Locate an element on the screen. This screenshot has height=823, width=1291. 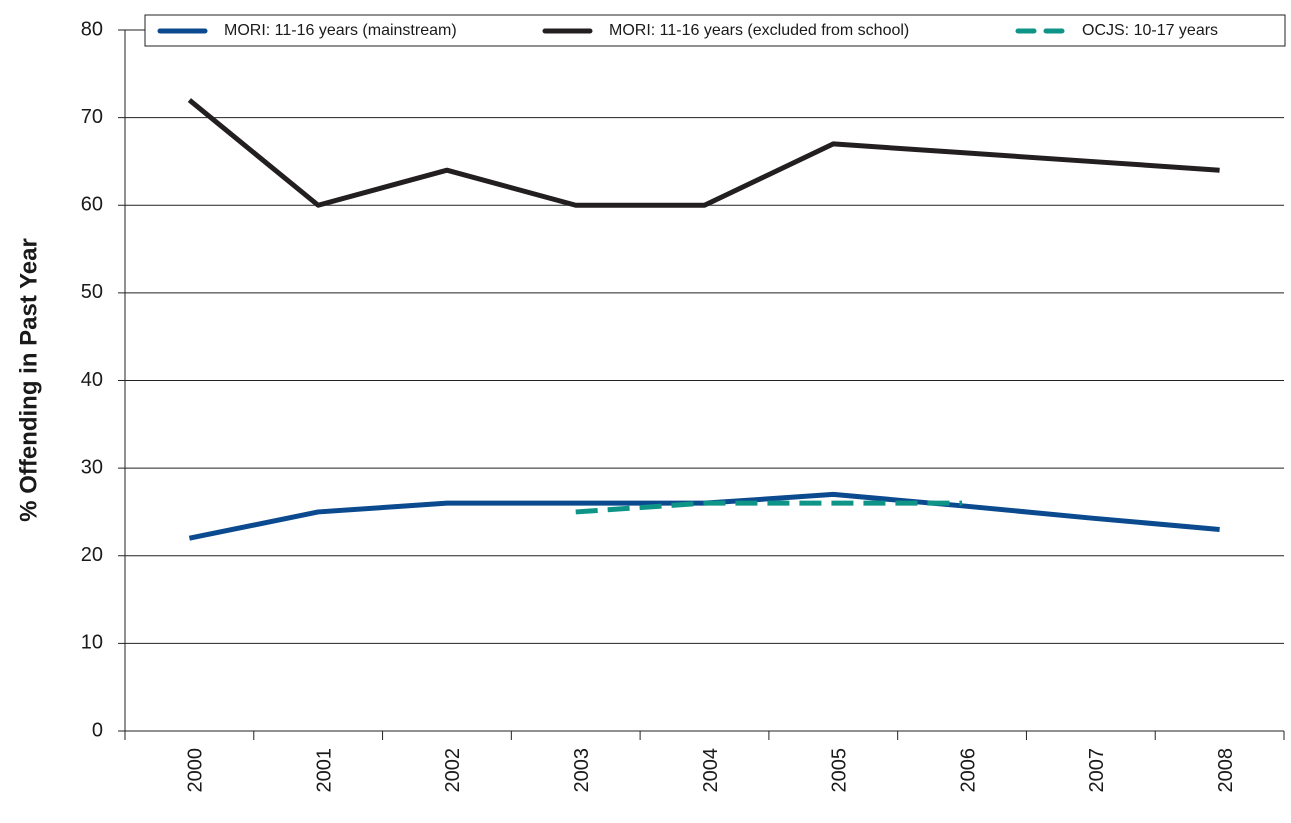
y-tick-label: 40 is located at coordinates (92, 380).